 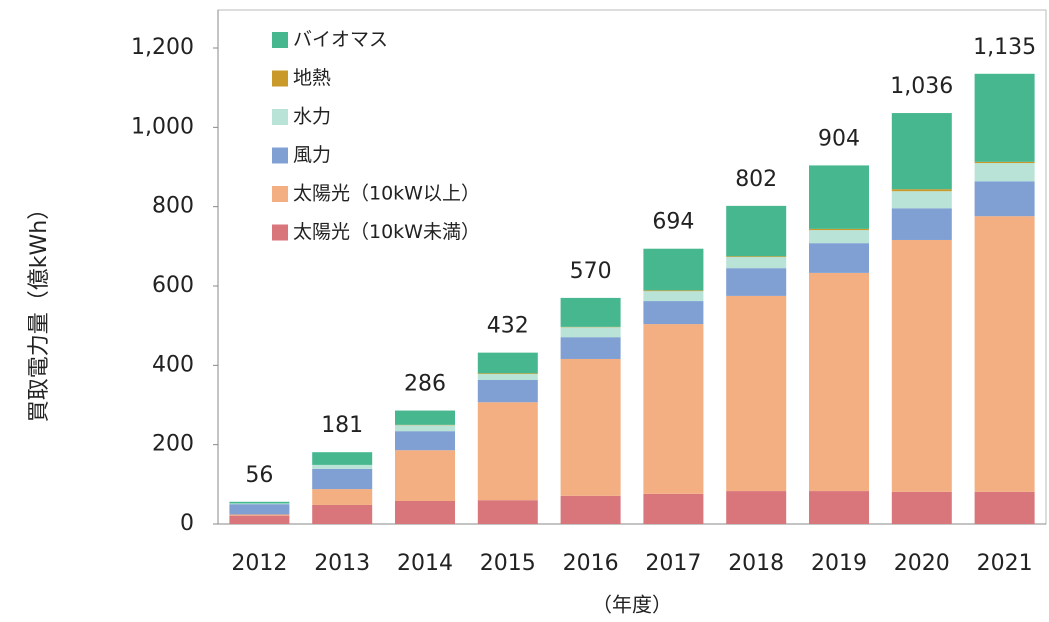 What do you see at coordinates (591, 563) in the screenshot?
I see `x-tick-label: 2016` at bounding box center [591, 563].